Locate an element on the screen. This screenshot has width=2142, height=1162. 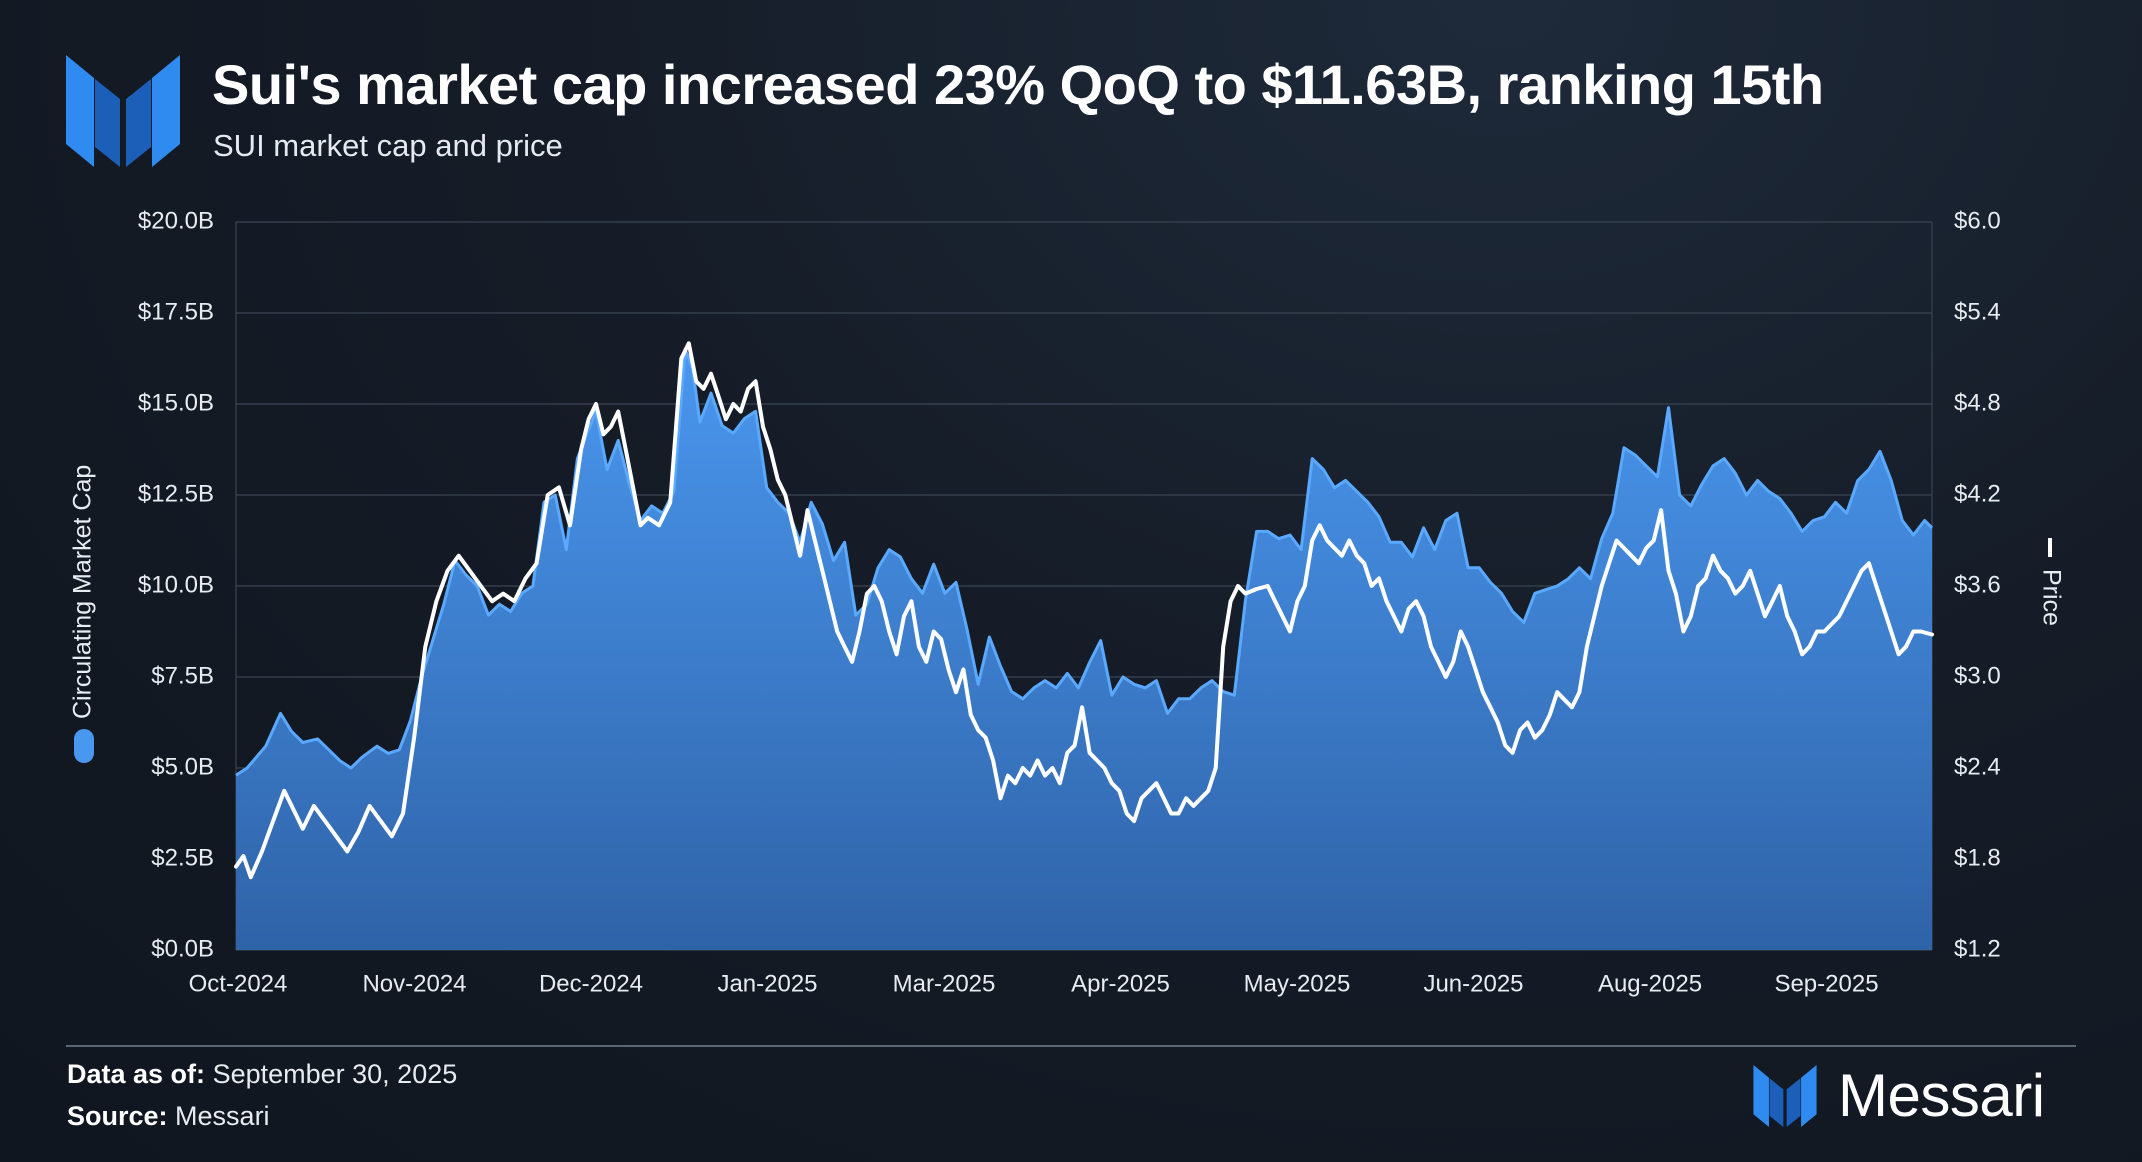
y-axis-left-label: Circulating Market Cap is located at coordinates (83, 592).